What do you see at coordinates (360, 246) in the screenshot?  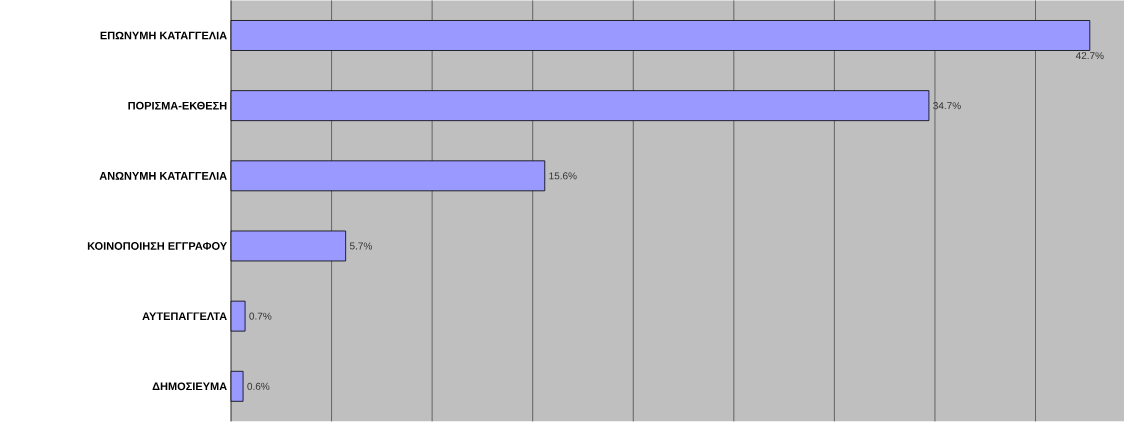 I see `data-label: 5.7%` at bounding box center [360, 246].